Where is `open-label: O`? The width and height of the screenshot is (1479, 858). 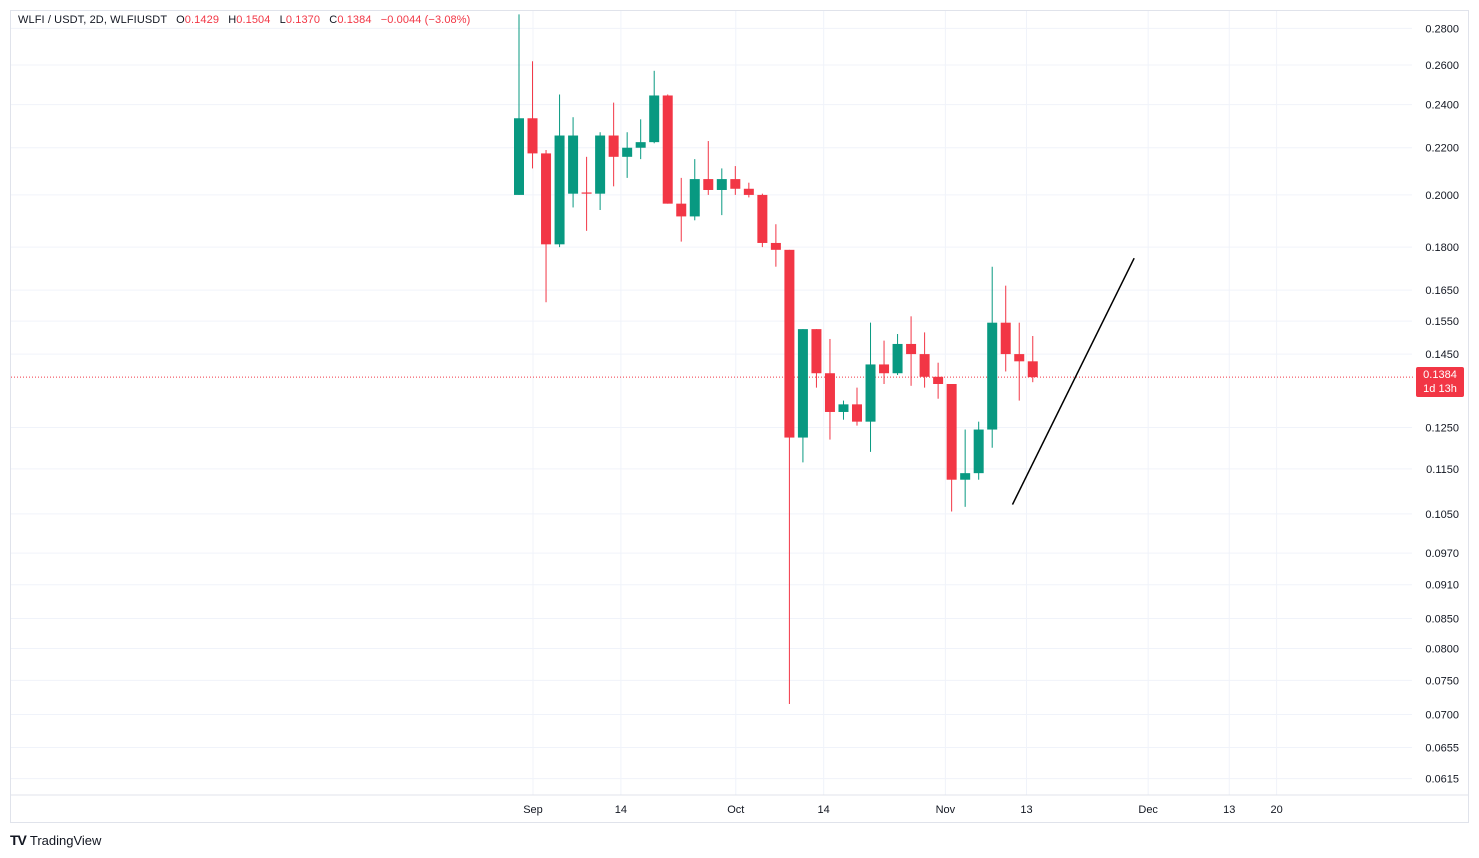
open-label: O is located at coordinates (180, 20).